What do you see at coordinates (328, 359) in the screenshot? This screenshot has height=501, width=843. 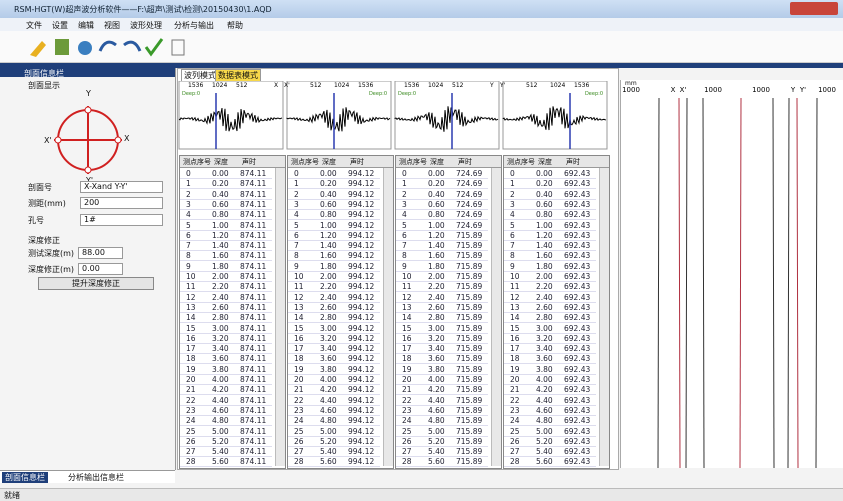 I see `table-cell: 3.60` at bounding box center [328, 359].